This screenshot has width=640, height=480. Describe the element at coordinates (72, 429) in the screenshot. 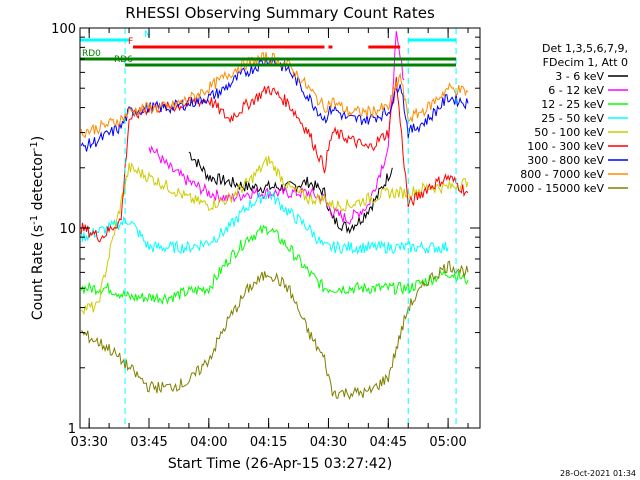

I see `y-tick-label-0: 1` at that location.